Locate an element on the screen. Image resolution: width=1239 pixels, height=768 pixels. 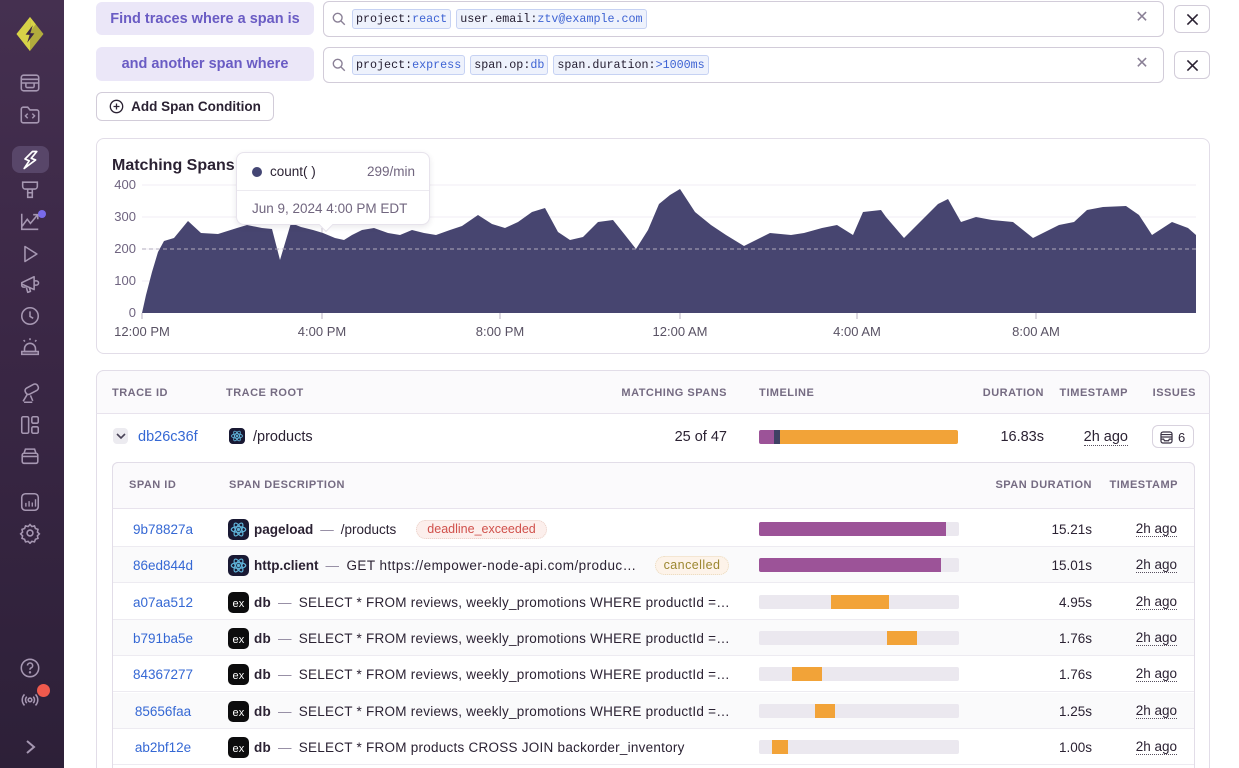
svg-text: 8:00 AM is located at coordinates (1036, 331).